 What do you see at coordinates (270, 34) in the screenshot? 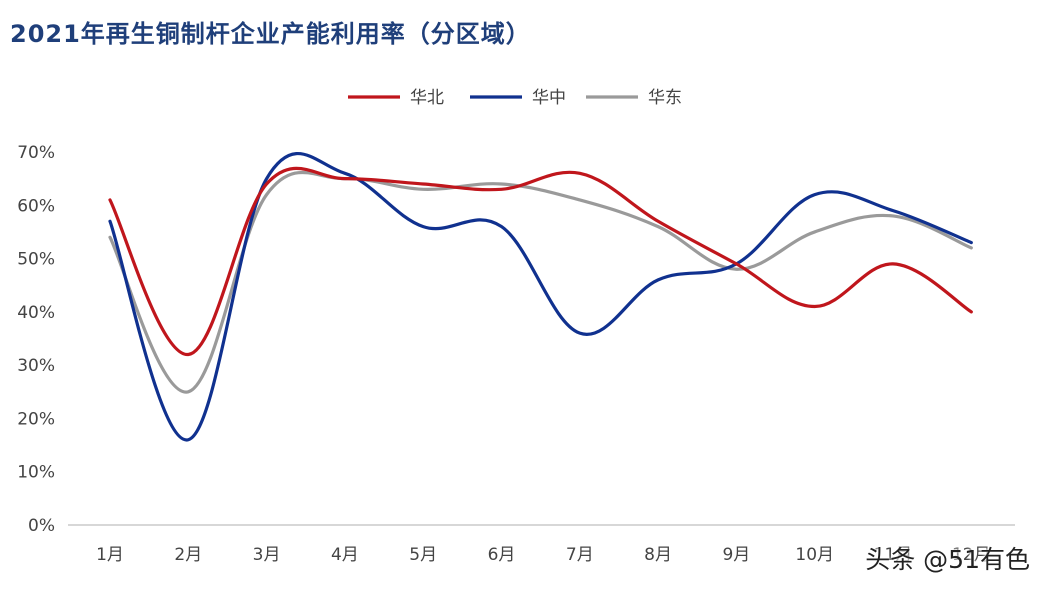
I see `chart-title: 2021年再生铜制杆企业产能利用率（分区域）` at bounding box center [270, 34].